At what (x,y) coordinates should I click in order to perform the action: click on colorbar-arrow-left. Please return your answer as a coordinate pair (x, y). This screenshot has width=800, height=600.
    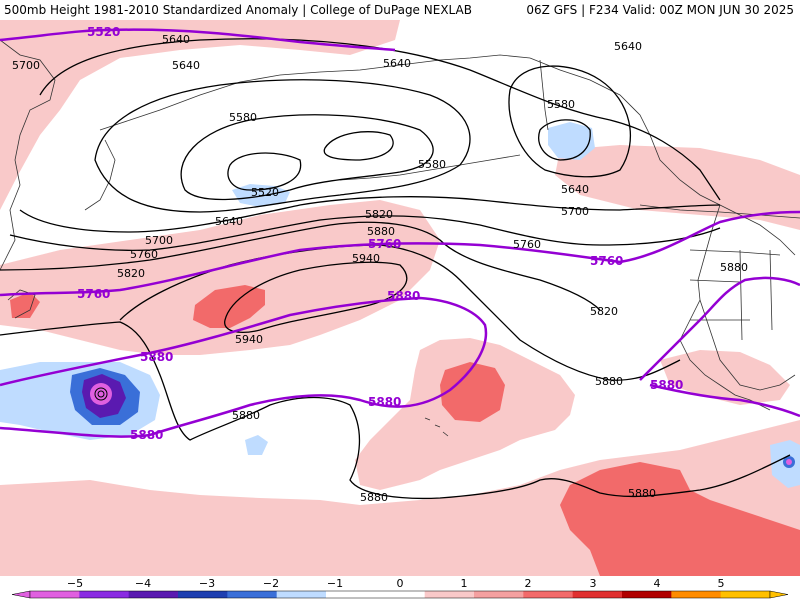
    Looking at the image, I should click on (21, 594).